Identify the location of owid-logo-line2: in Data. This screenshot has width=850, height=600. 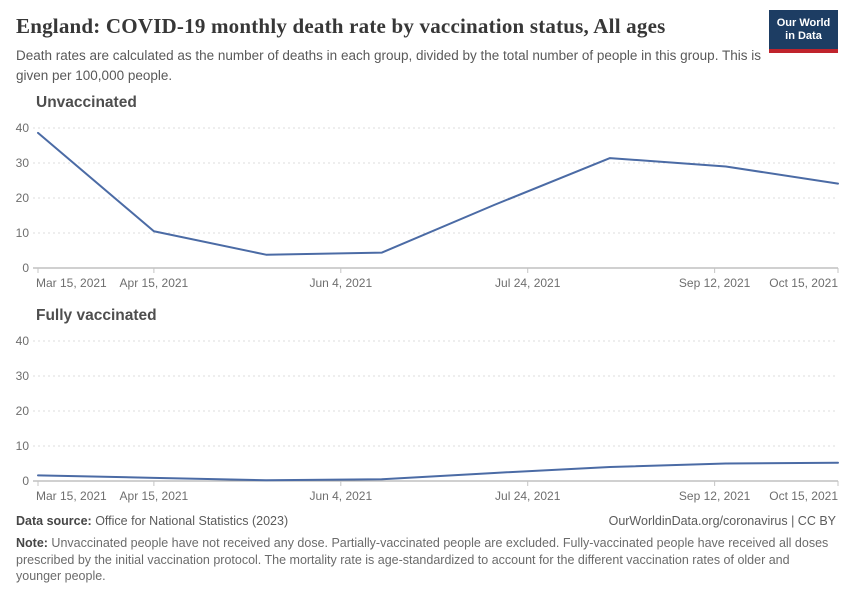
(803, 35).